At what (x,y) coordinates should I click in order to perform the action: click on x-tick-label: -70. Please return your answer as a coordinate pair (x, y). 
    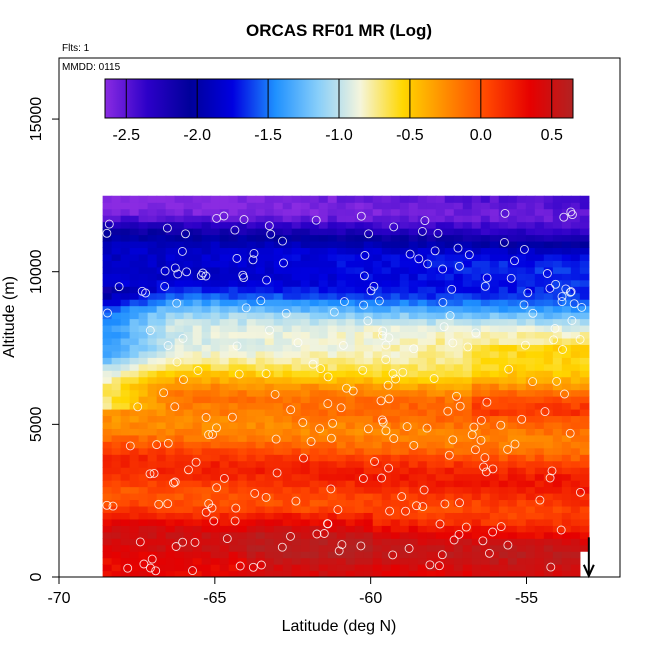
    Looking at the image, I should click on (58, 598).